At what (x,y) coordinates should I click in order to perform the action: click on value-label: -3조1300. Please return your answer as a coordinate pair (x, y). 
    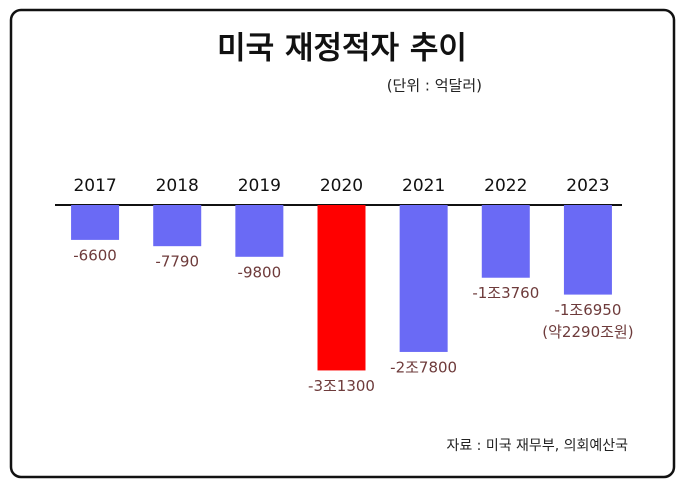
    Looking at the image, I should click on (341, 386).